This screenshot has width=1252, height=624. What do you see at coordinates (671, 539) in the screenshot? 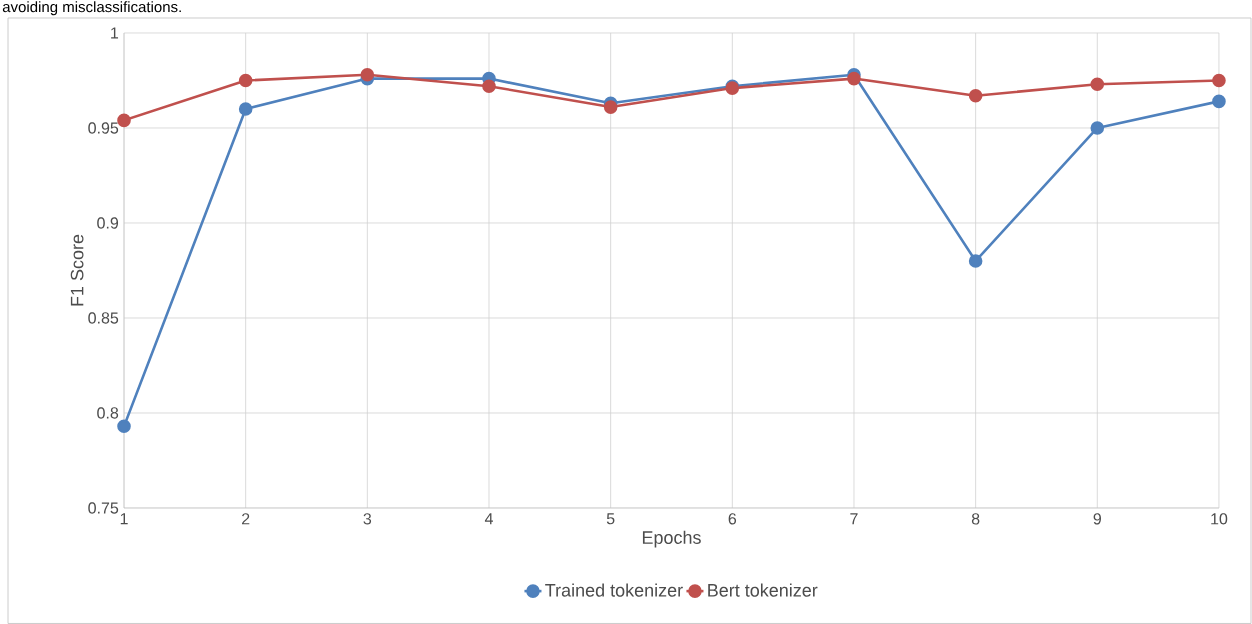
I see `x-axis-title: Epochs` at bounding box center [671, 539].